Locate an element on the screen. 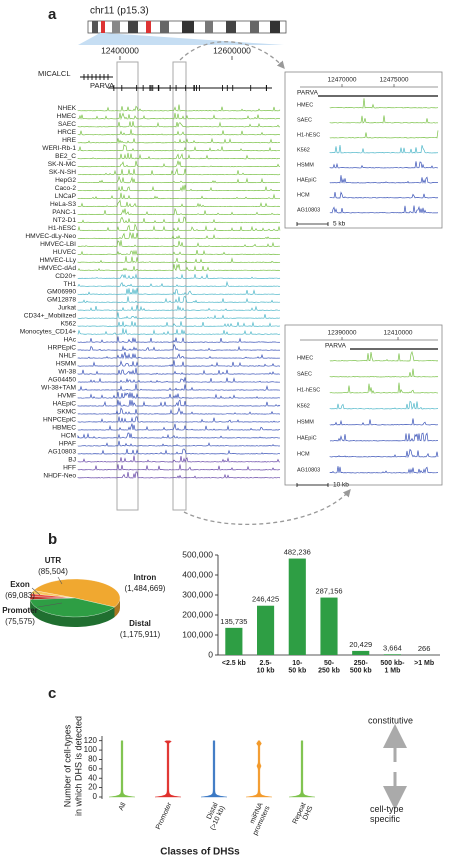 This screenshot has height=862, width=452. annotation: cell-type specific is located at coordinates (387, 814).